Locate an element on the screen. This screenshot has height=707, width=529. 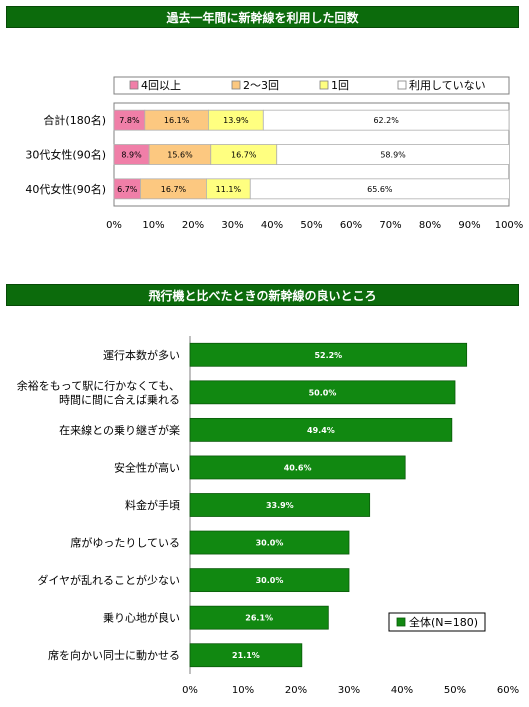
x-tick-7: 70% is located at coordinates (390, 225).